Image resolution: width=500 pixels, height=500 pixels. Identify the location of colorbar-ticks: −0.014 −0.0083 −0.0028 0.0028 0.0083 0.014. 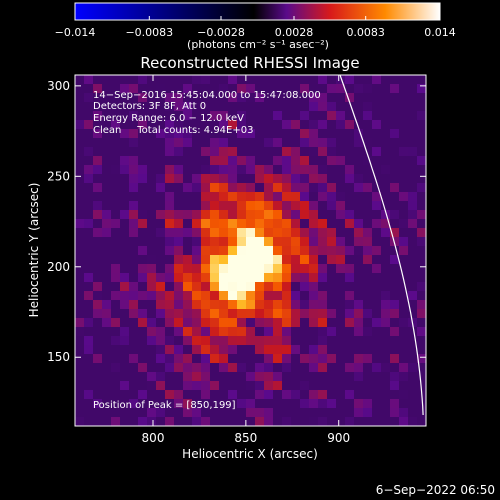
(255, 27).